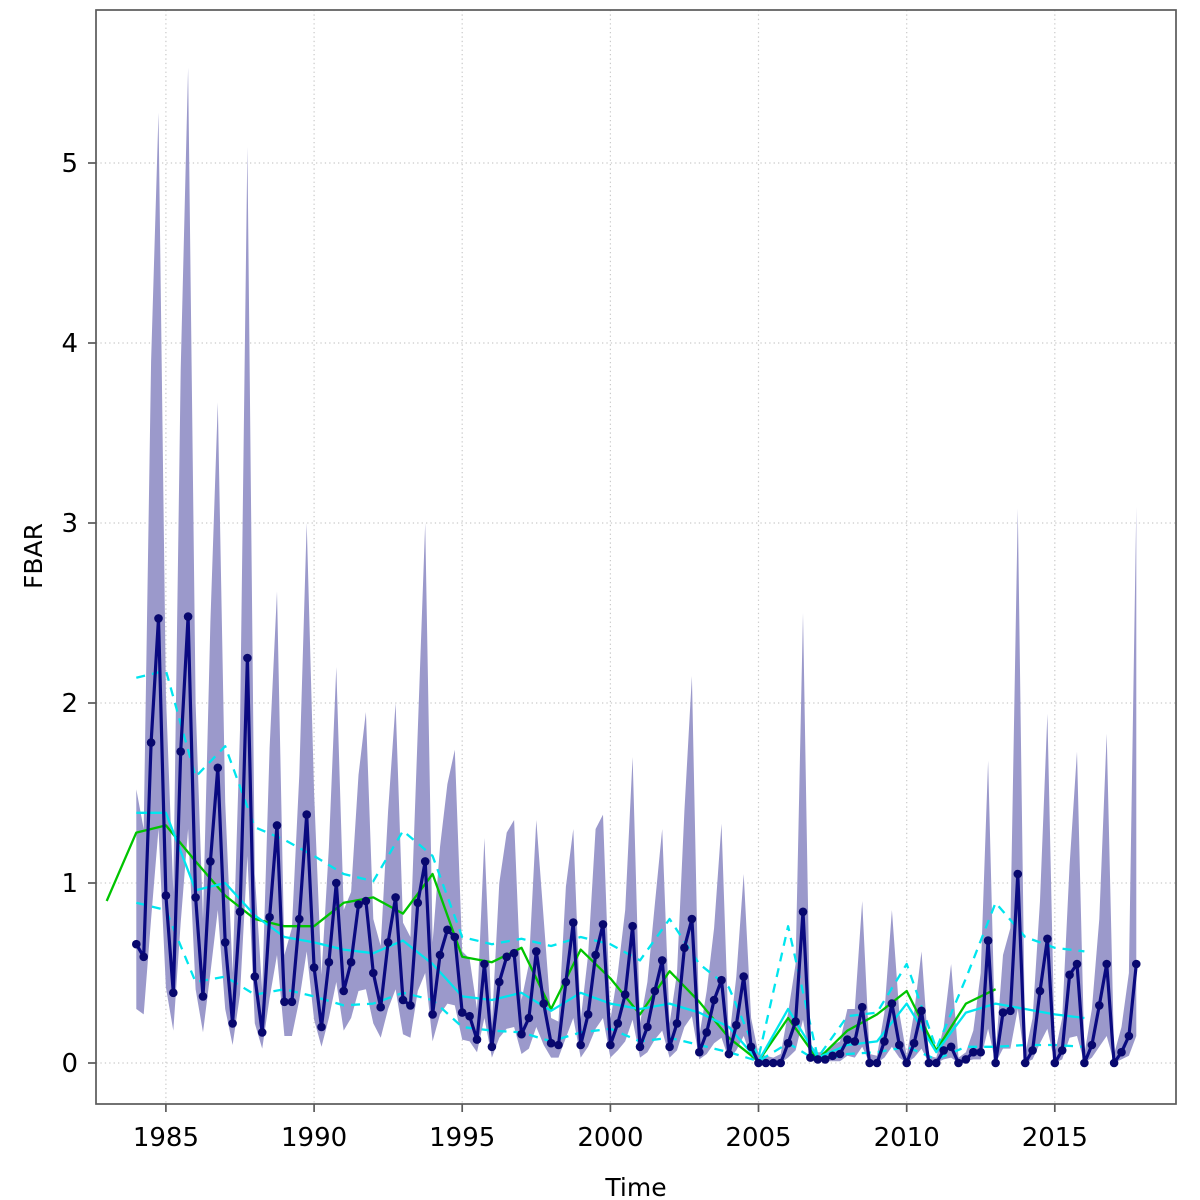 The image size is (1200, 1200). I want to click on y-tick-label-3: 3, so click(69, 524).